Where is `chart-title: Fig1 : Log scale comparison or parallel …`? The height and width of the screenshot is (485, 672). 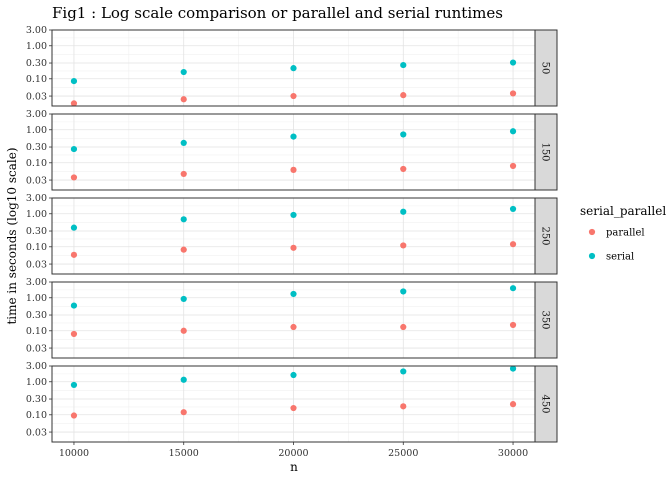
chart-title: Fig1 : Log scale comparison or parallel … is located at coordinates (277, 13).